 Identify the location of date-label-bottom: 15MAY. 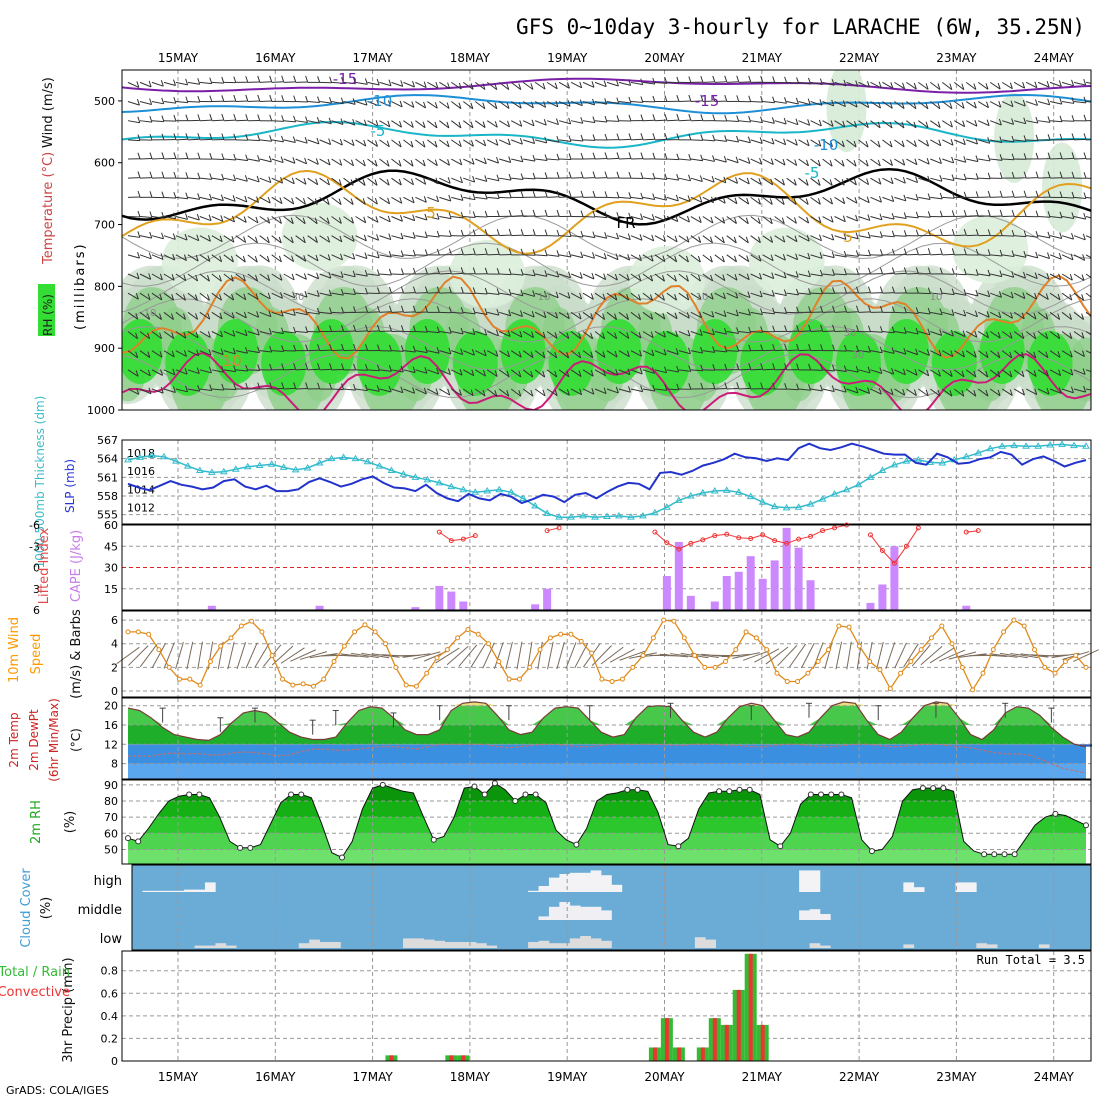
(178, 1077).